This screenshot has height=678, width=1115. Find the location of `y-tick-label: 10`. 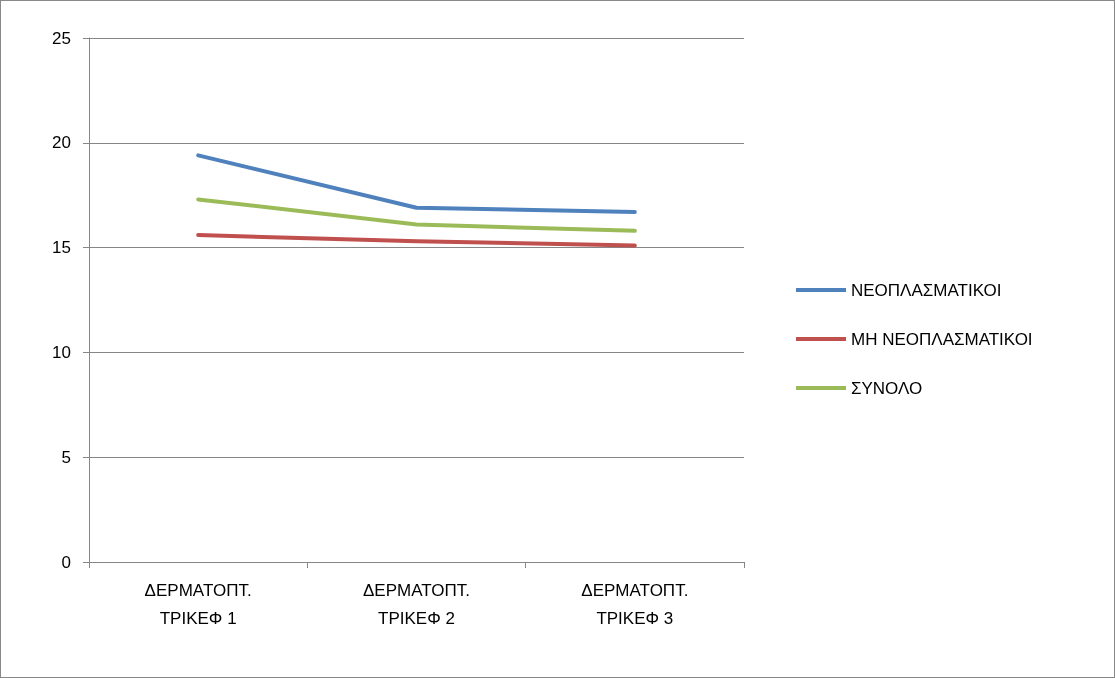

y-tick-label: 10 is located at coordinates (61, 352).